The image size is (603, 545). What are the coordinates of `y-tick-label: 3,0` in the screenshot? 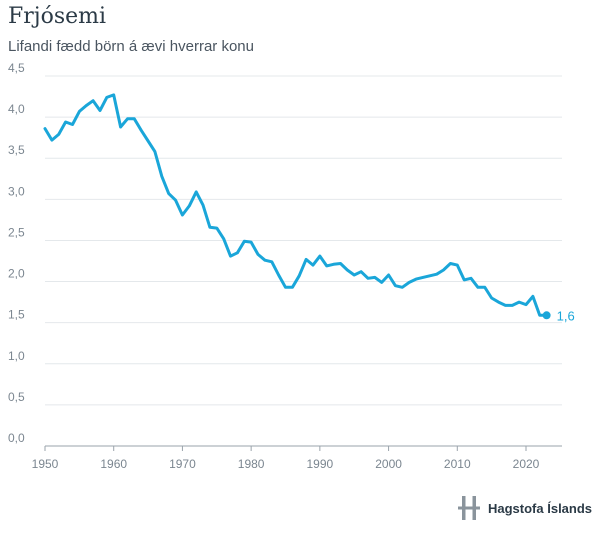 It's located at (16, 191).